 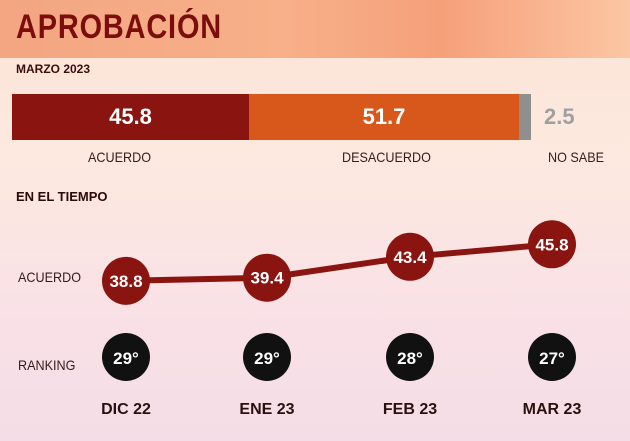 I want to click on ranking-label-2: 28°, so click(x=410, y=358).